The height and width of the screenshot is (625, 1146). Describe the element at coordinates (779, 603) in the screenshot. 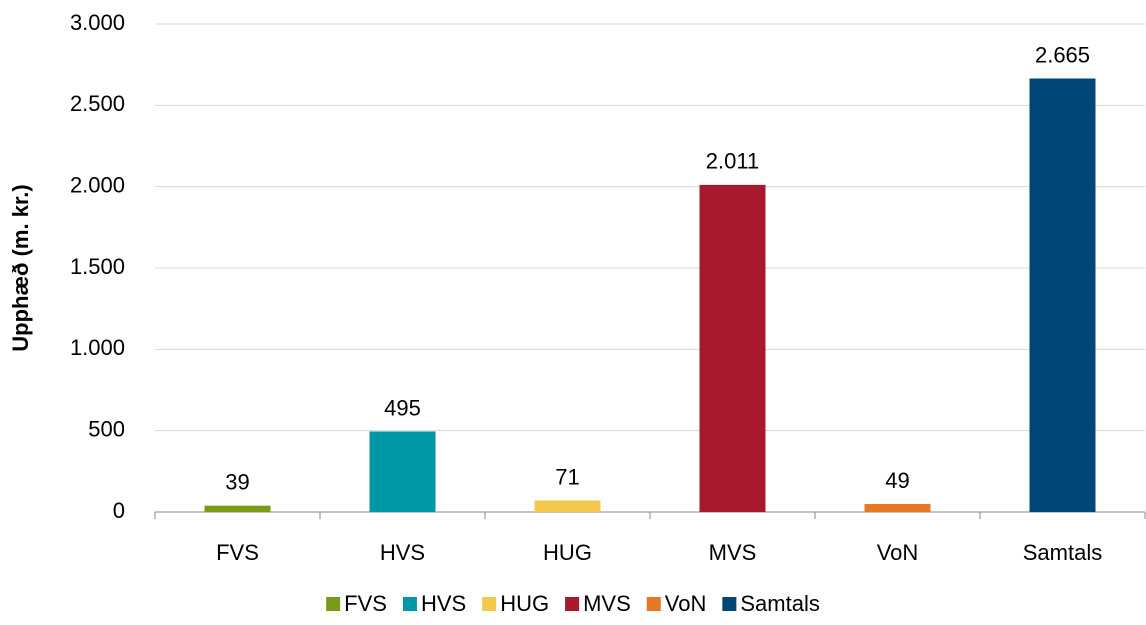

I see `legend-label: Samtals` at that location.